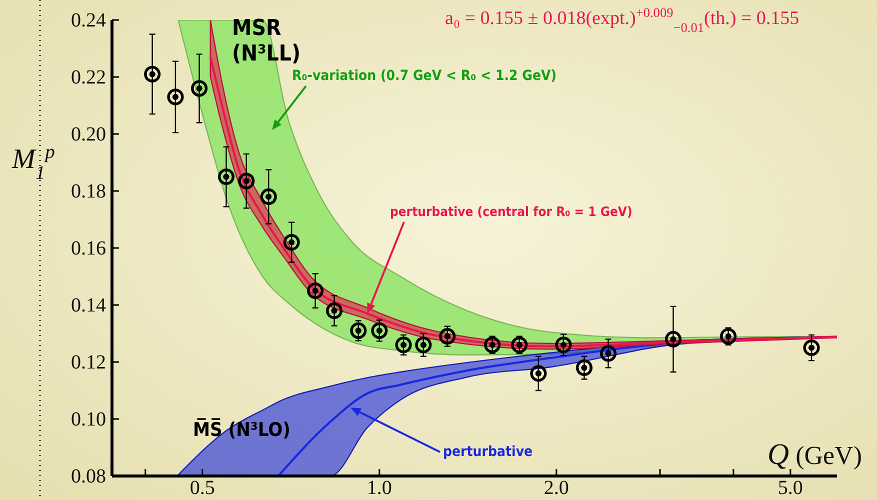 This screenshot has height=500, width=877. What do you see at coordinates (88, 476) in the screenshot?
I see `y-tick-label: 0.08` at bounding box center [88, 476].